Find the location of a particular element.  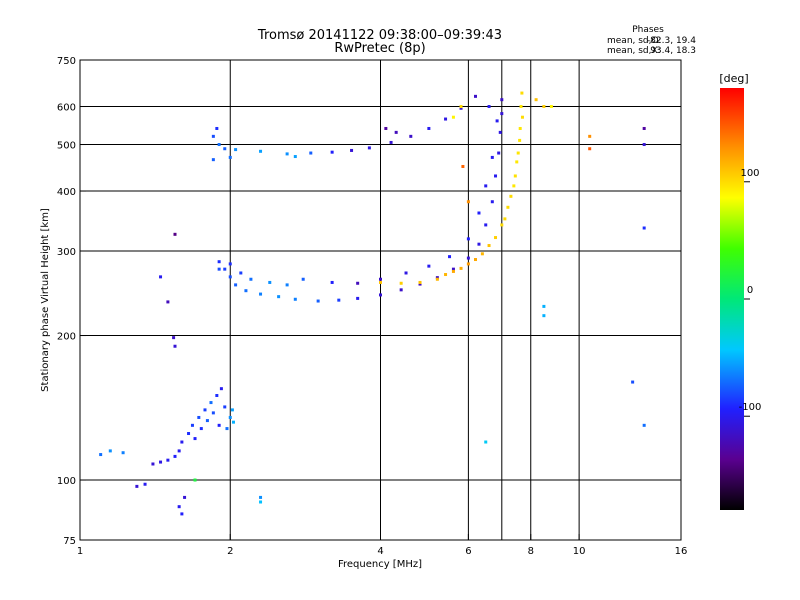

x-axis-ticks: 1 2 4 6 8 10 16 is located at coordinates (382, 545).